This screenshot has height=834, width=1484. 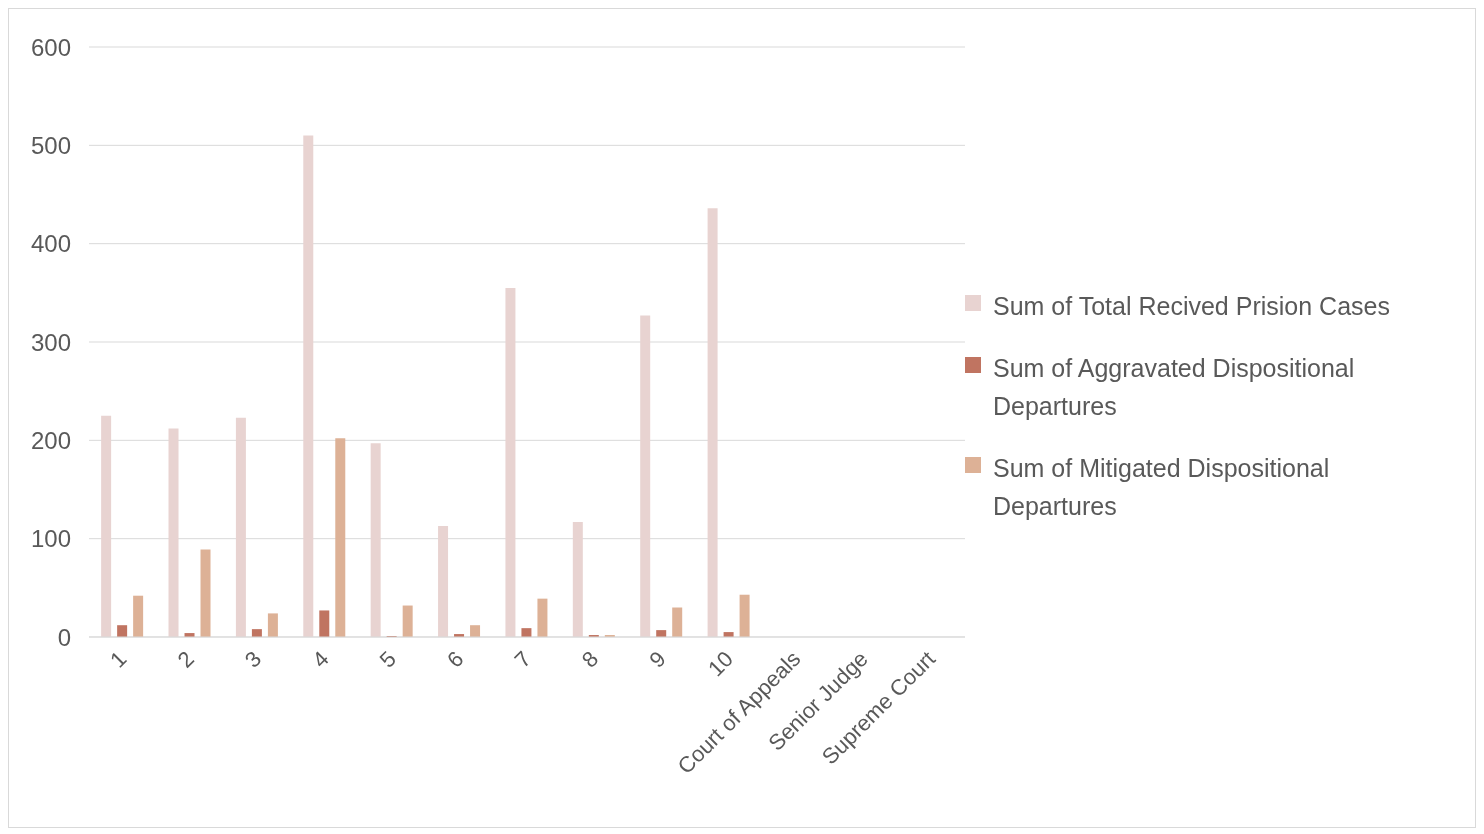 What do you see at coordinates (253, 659) in the screenshot?
I see `x-tick-label: 3` at bounding box center [253, 659].